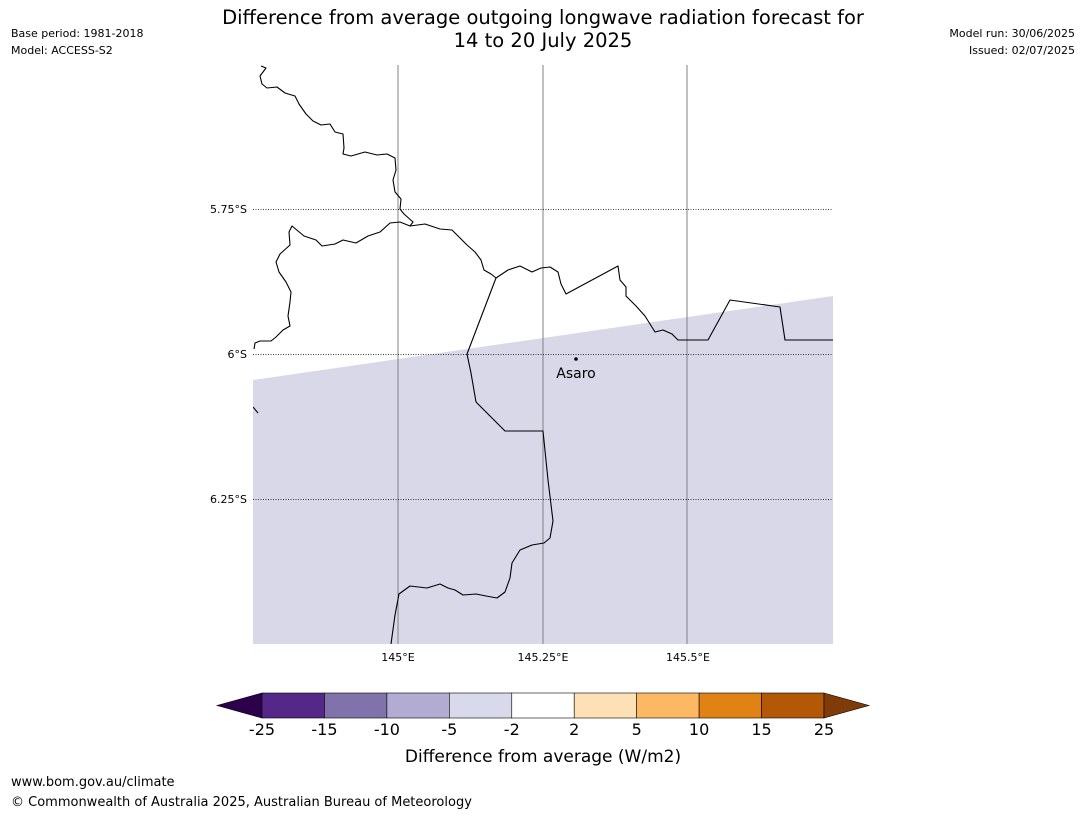 This screenshot has width=1085, height=816. What do you see at coordinates (93, 782) in the screenshot?
I see `footer-url: www.bom.gov.au/climate` at bounding box center [93, 782].